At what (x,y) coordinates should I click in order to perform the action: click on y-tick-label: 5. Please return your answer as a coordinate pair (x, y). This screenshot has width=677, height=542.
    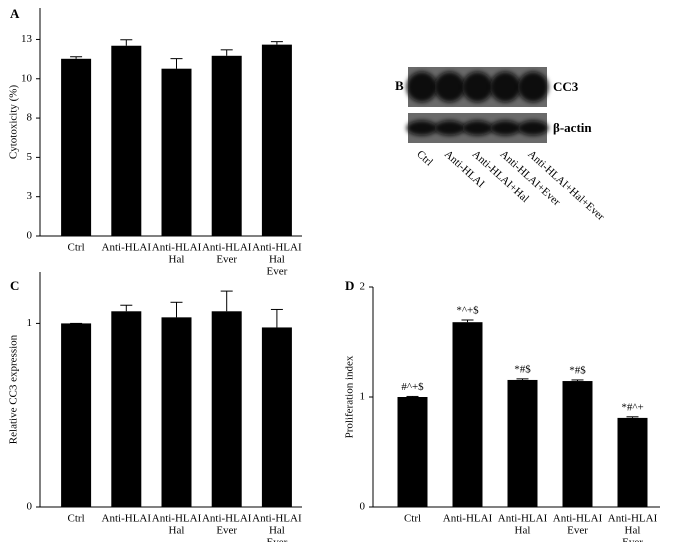
    Looking at the image, I should click on (30, 157).